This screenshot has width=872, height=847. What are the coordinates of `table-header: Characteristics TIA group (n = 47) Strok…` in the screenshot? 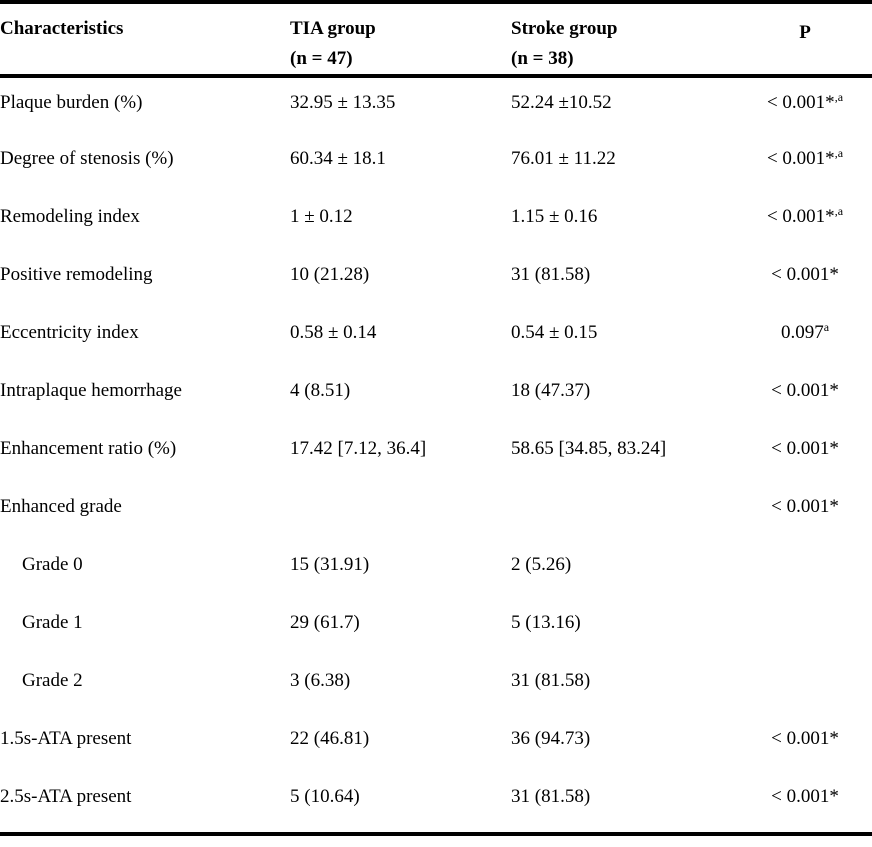 It's located at (436, 40).